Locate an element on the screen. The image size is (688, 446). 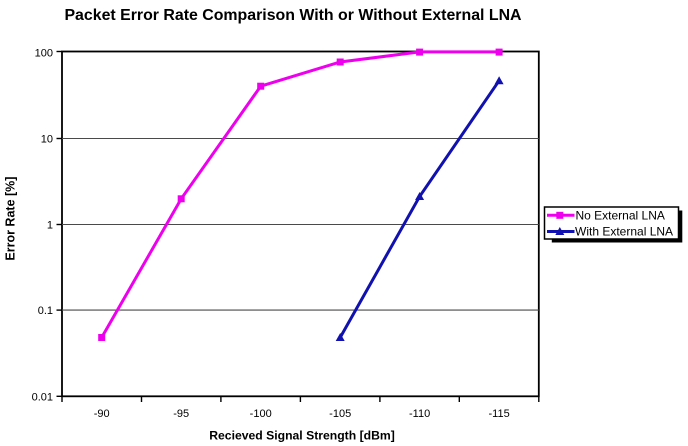
svg-text: Error Rate [%] is located at coordinates (11, 219).